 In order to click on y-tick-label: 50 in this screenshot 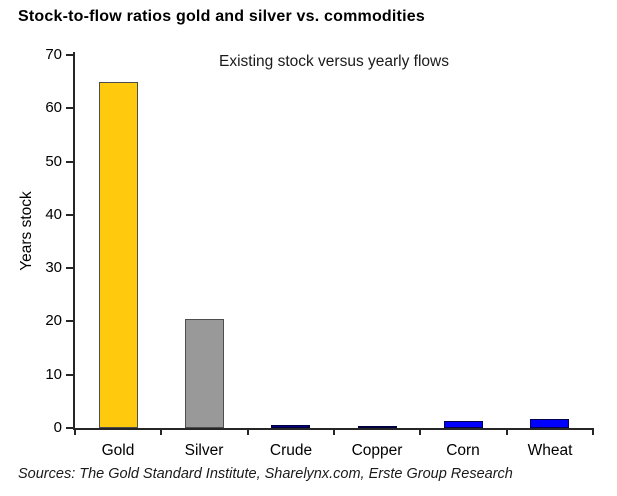, I will do `click(53, 161)`.